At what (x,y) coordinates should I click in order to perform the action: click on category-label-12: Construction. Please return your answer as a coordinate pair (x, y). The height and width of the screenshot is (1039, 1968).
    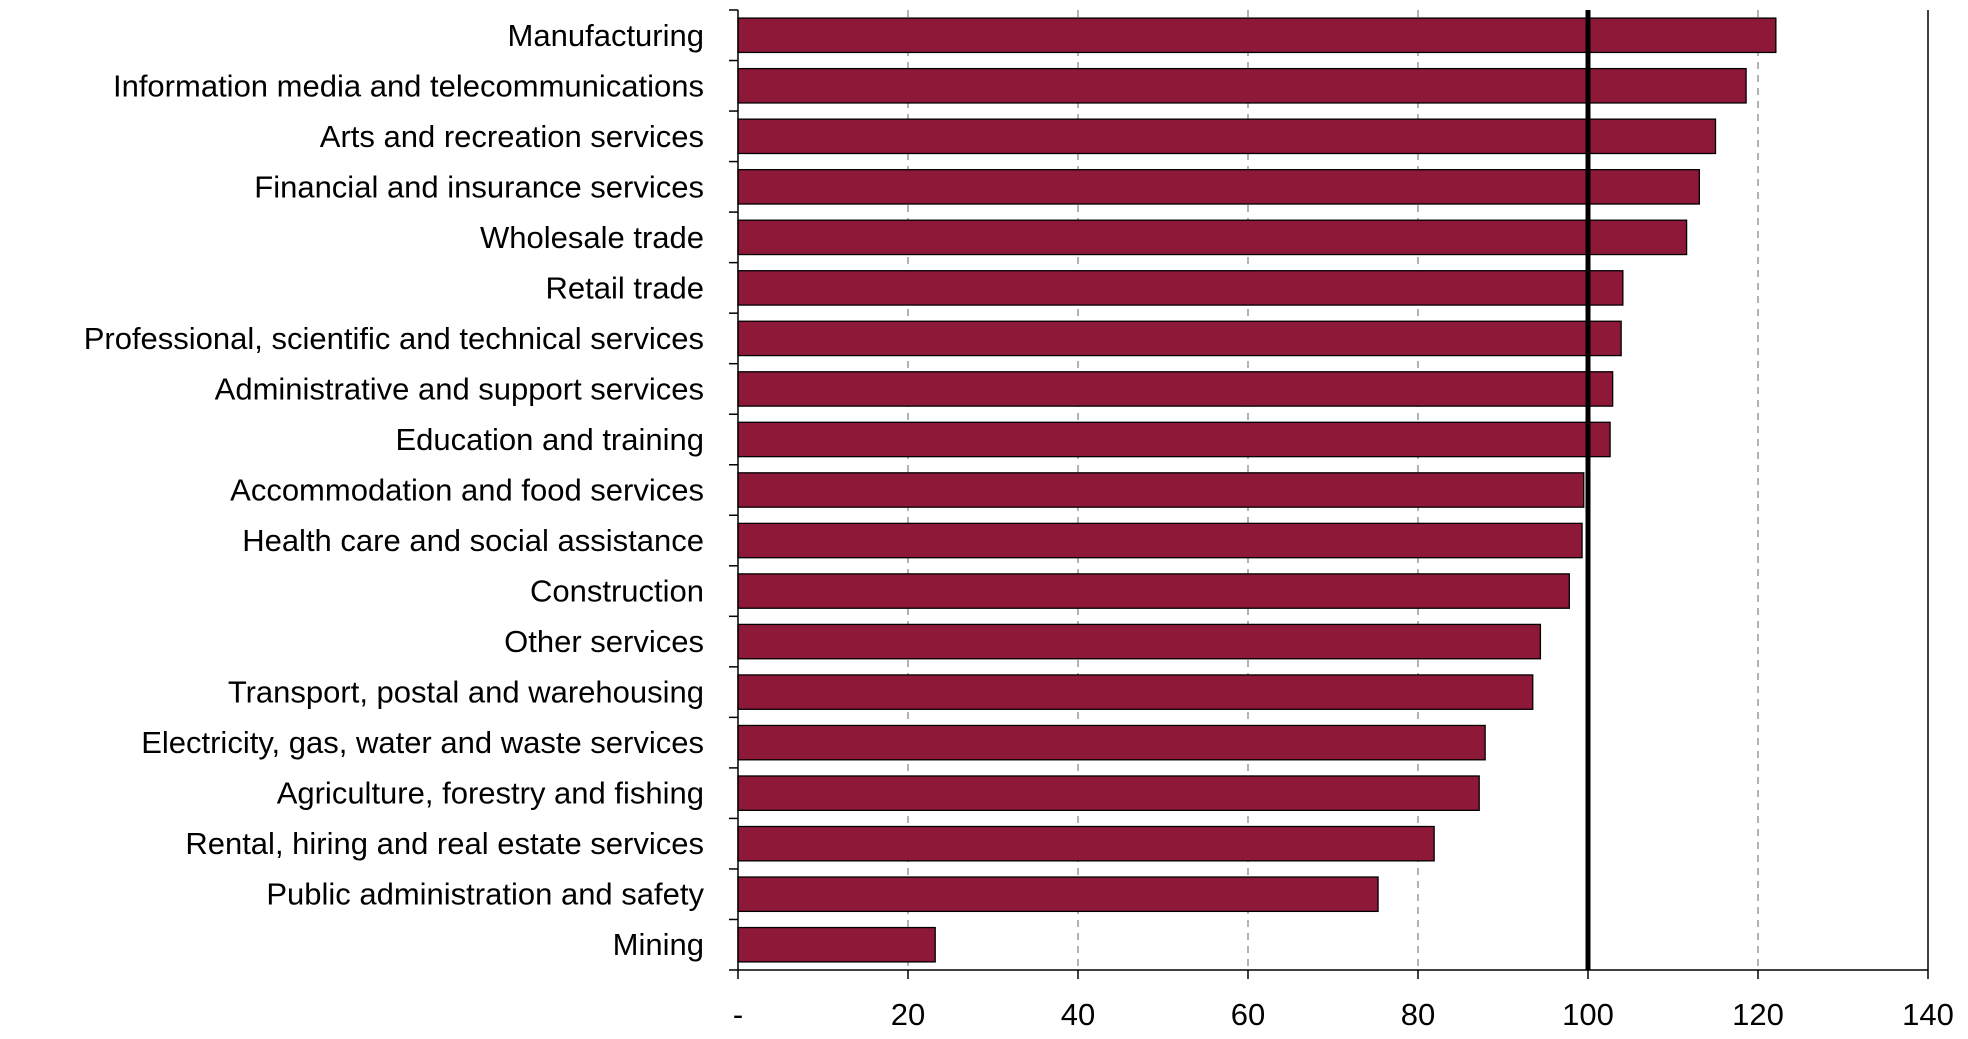
    Looking at the image, I should click on (617, 591).